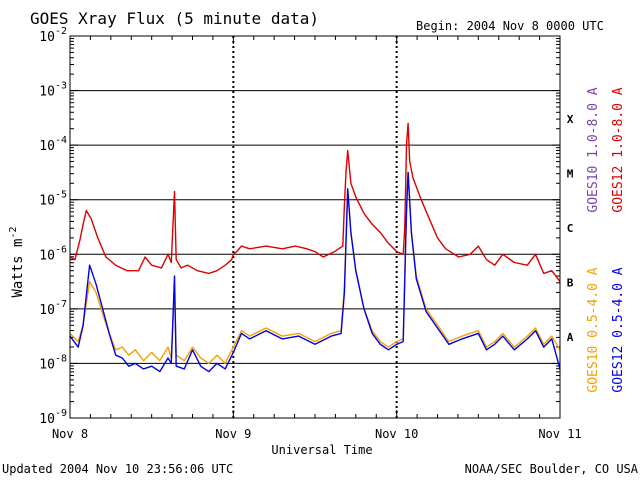  What do you see at coordinates (233, 434) in the screenshot?
I see `x-tick-label: Nov 9` at bounding box center [233, 434].